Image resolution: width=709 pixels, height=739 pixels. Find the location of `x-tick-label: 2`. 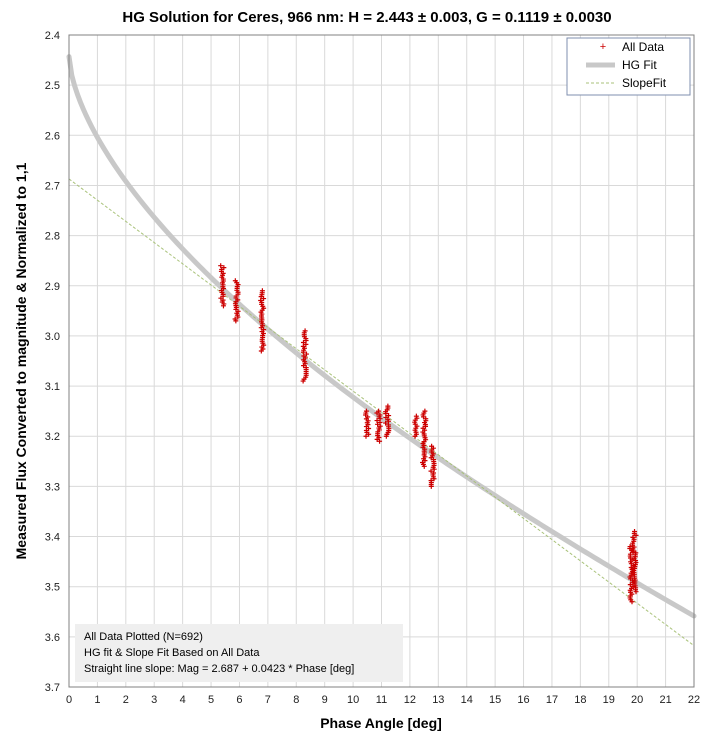

x-tick-label: 2 is located at coordinates (126, 700).